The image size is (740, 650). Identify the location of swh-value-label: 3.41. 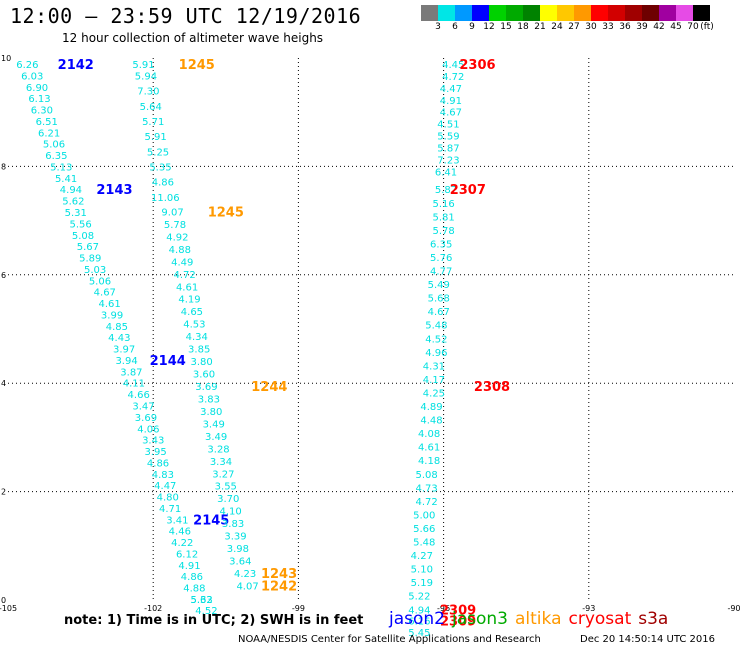
(177, 520).